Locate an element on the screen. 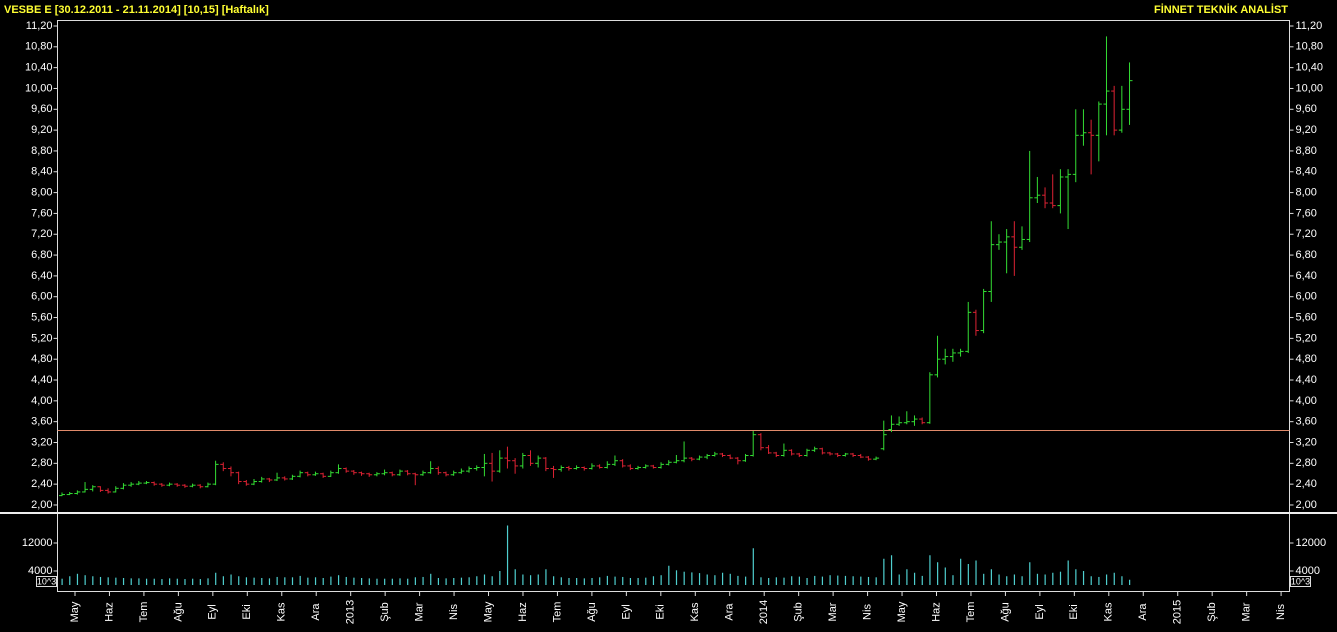 The width and height of the screenshot is (1337, 632). y-tick-label: 7,20 is located at coordinates (41, 234).